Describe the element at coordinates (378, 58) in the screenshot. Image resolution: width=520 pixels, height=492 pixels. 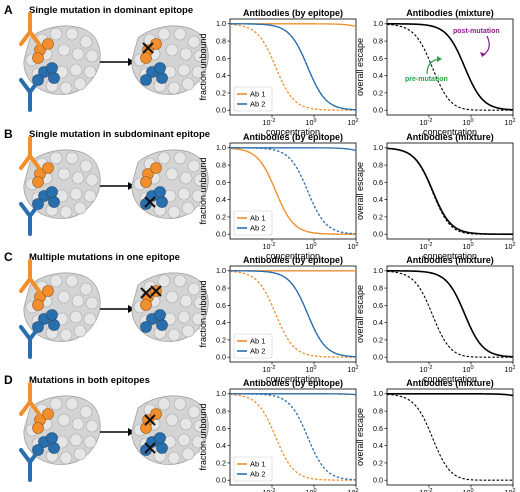
I see `mixture-ytick-label: 0.6` at that location.